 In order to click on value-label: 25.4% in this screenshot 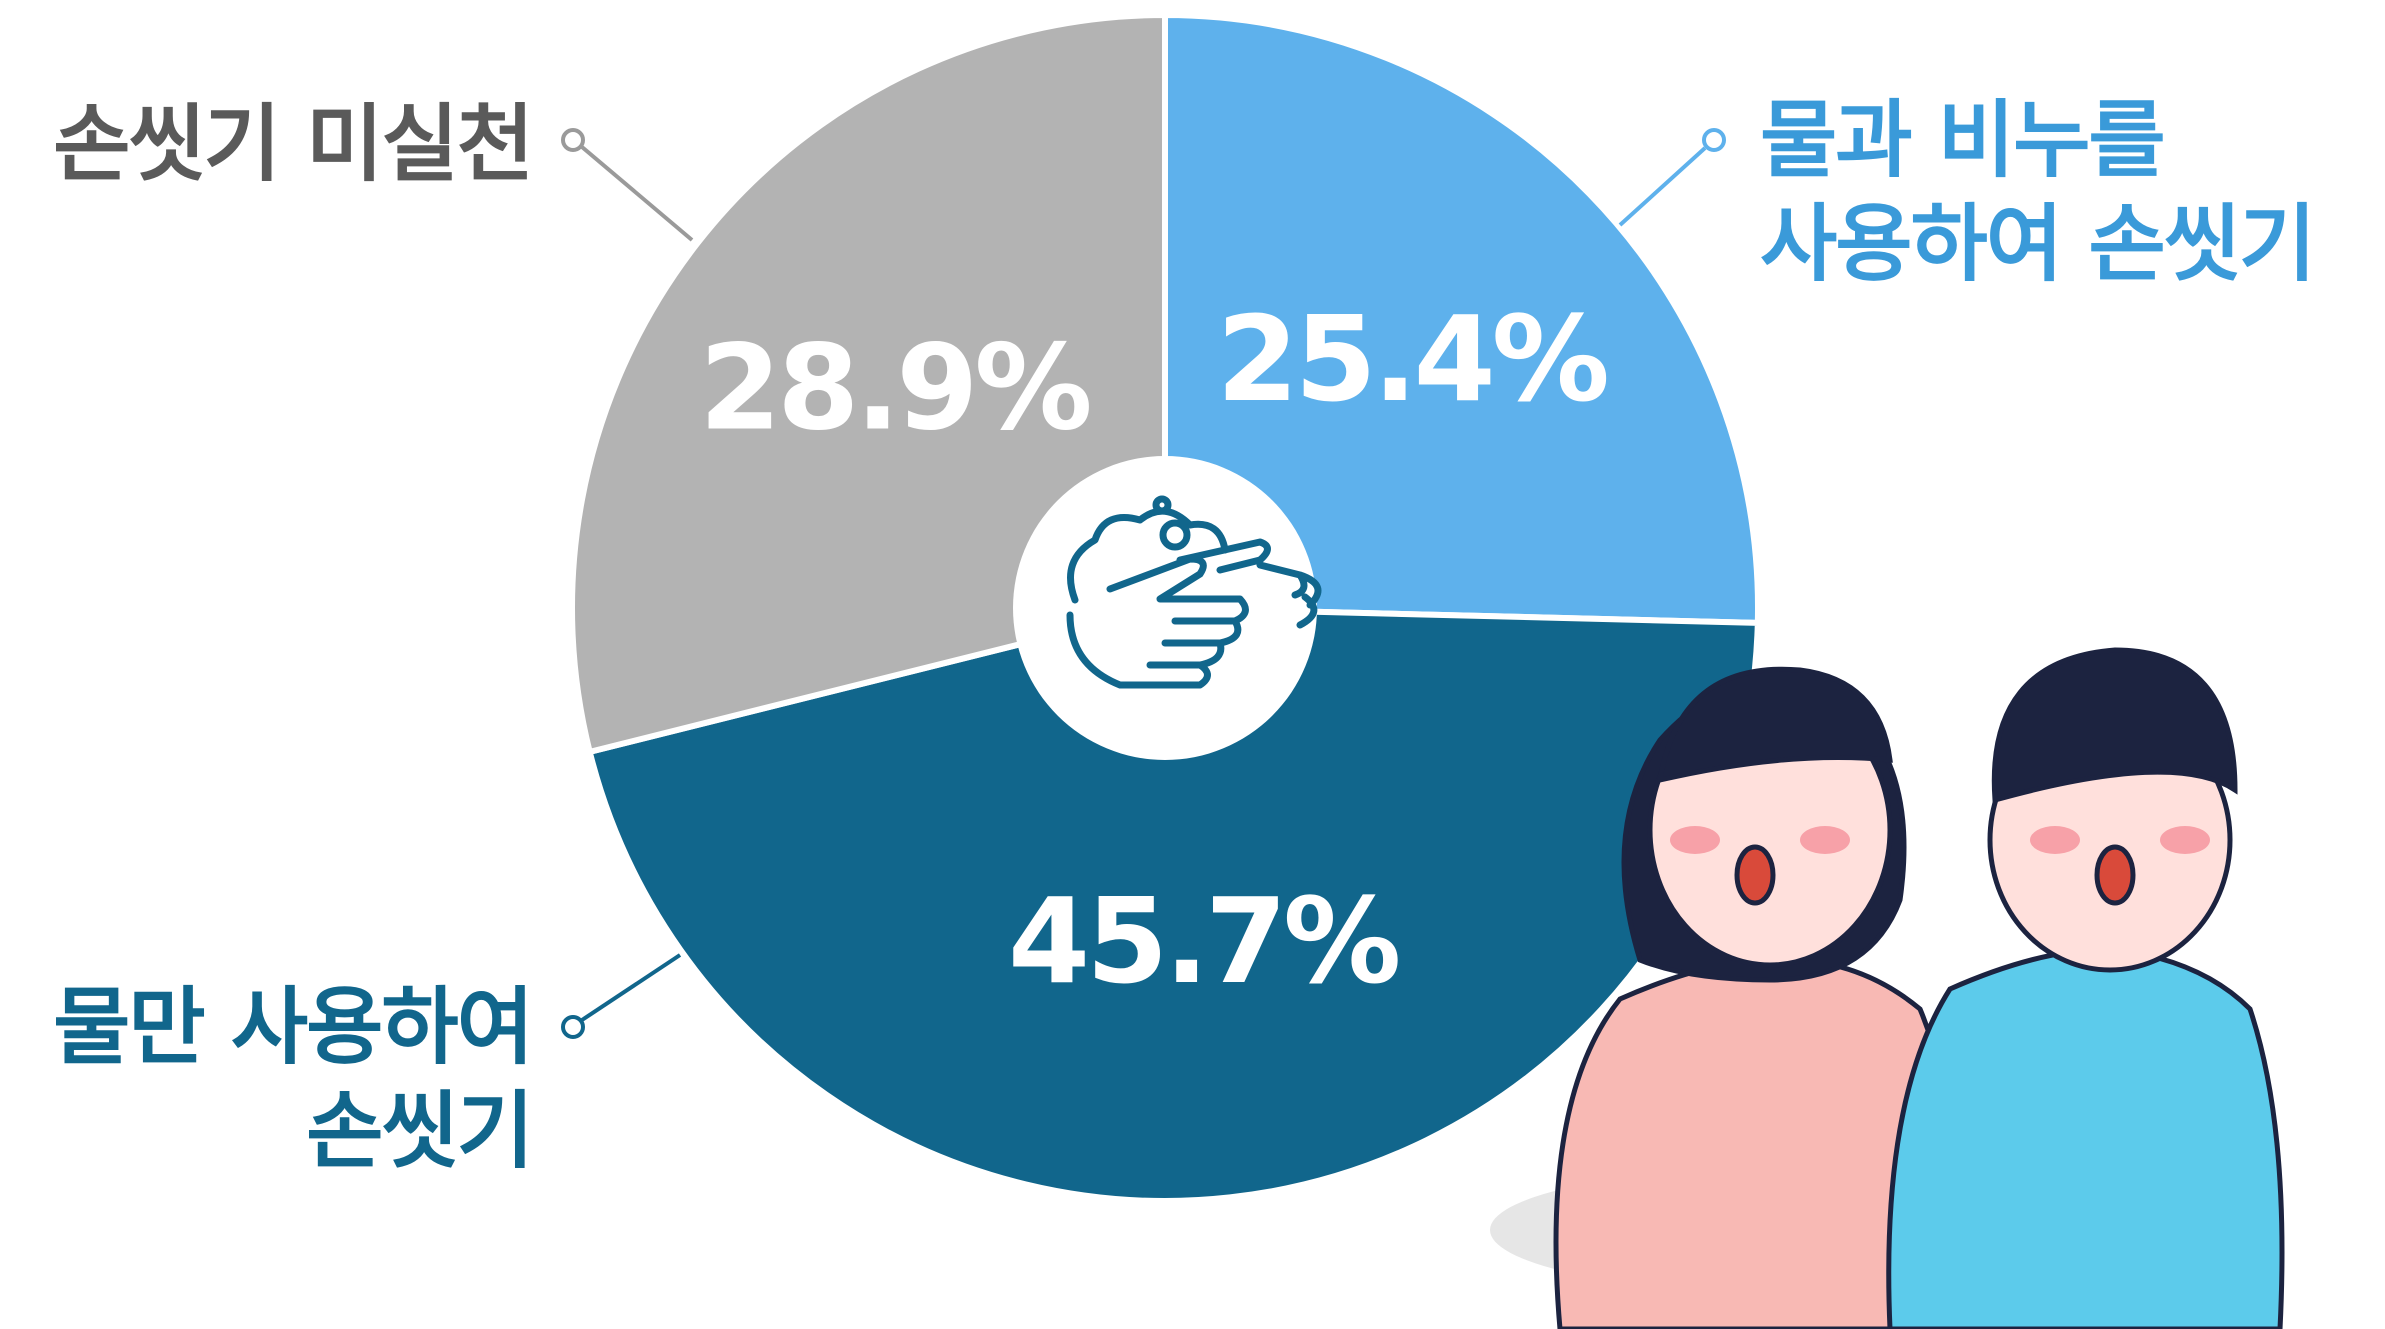, I will do `click(1412, 359)`.